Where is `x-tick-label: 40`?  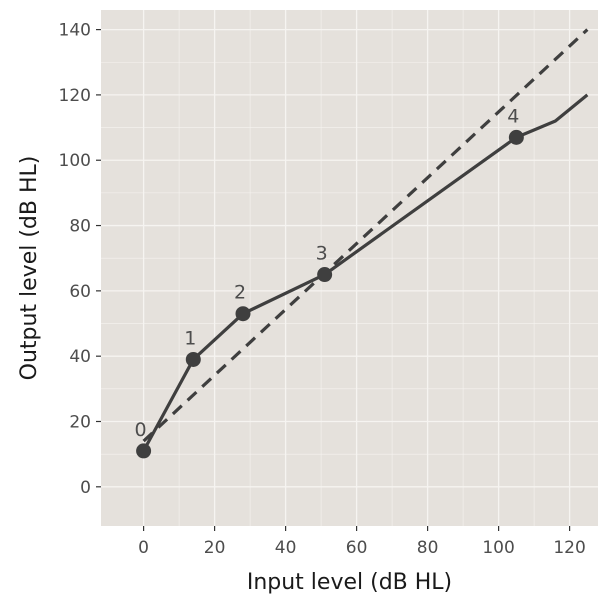
x-tick-label: 40 is located at coordinates (286, 548).